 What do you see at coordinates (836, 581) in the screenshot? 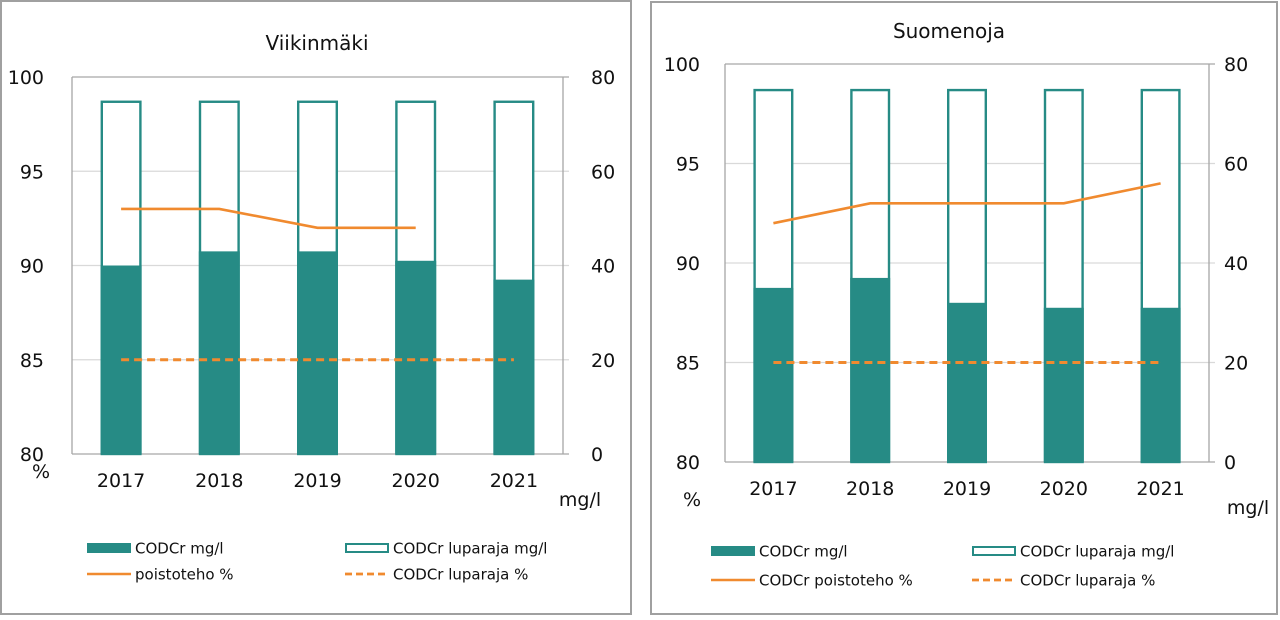
I see `legend-label: CODCr poistoteho %` at bounding box center [836, 581].